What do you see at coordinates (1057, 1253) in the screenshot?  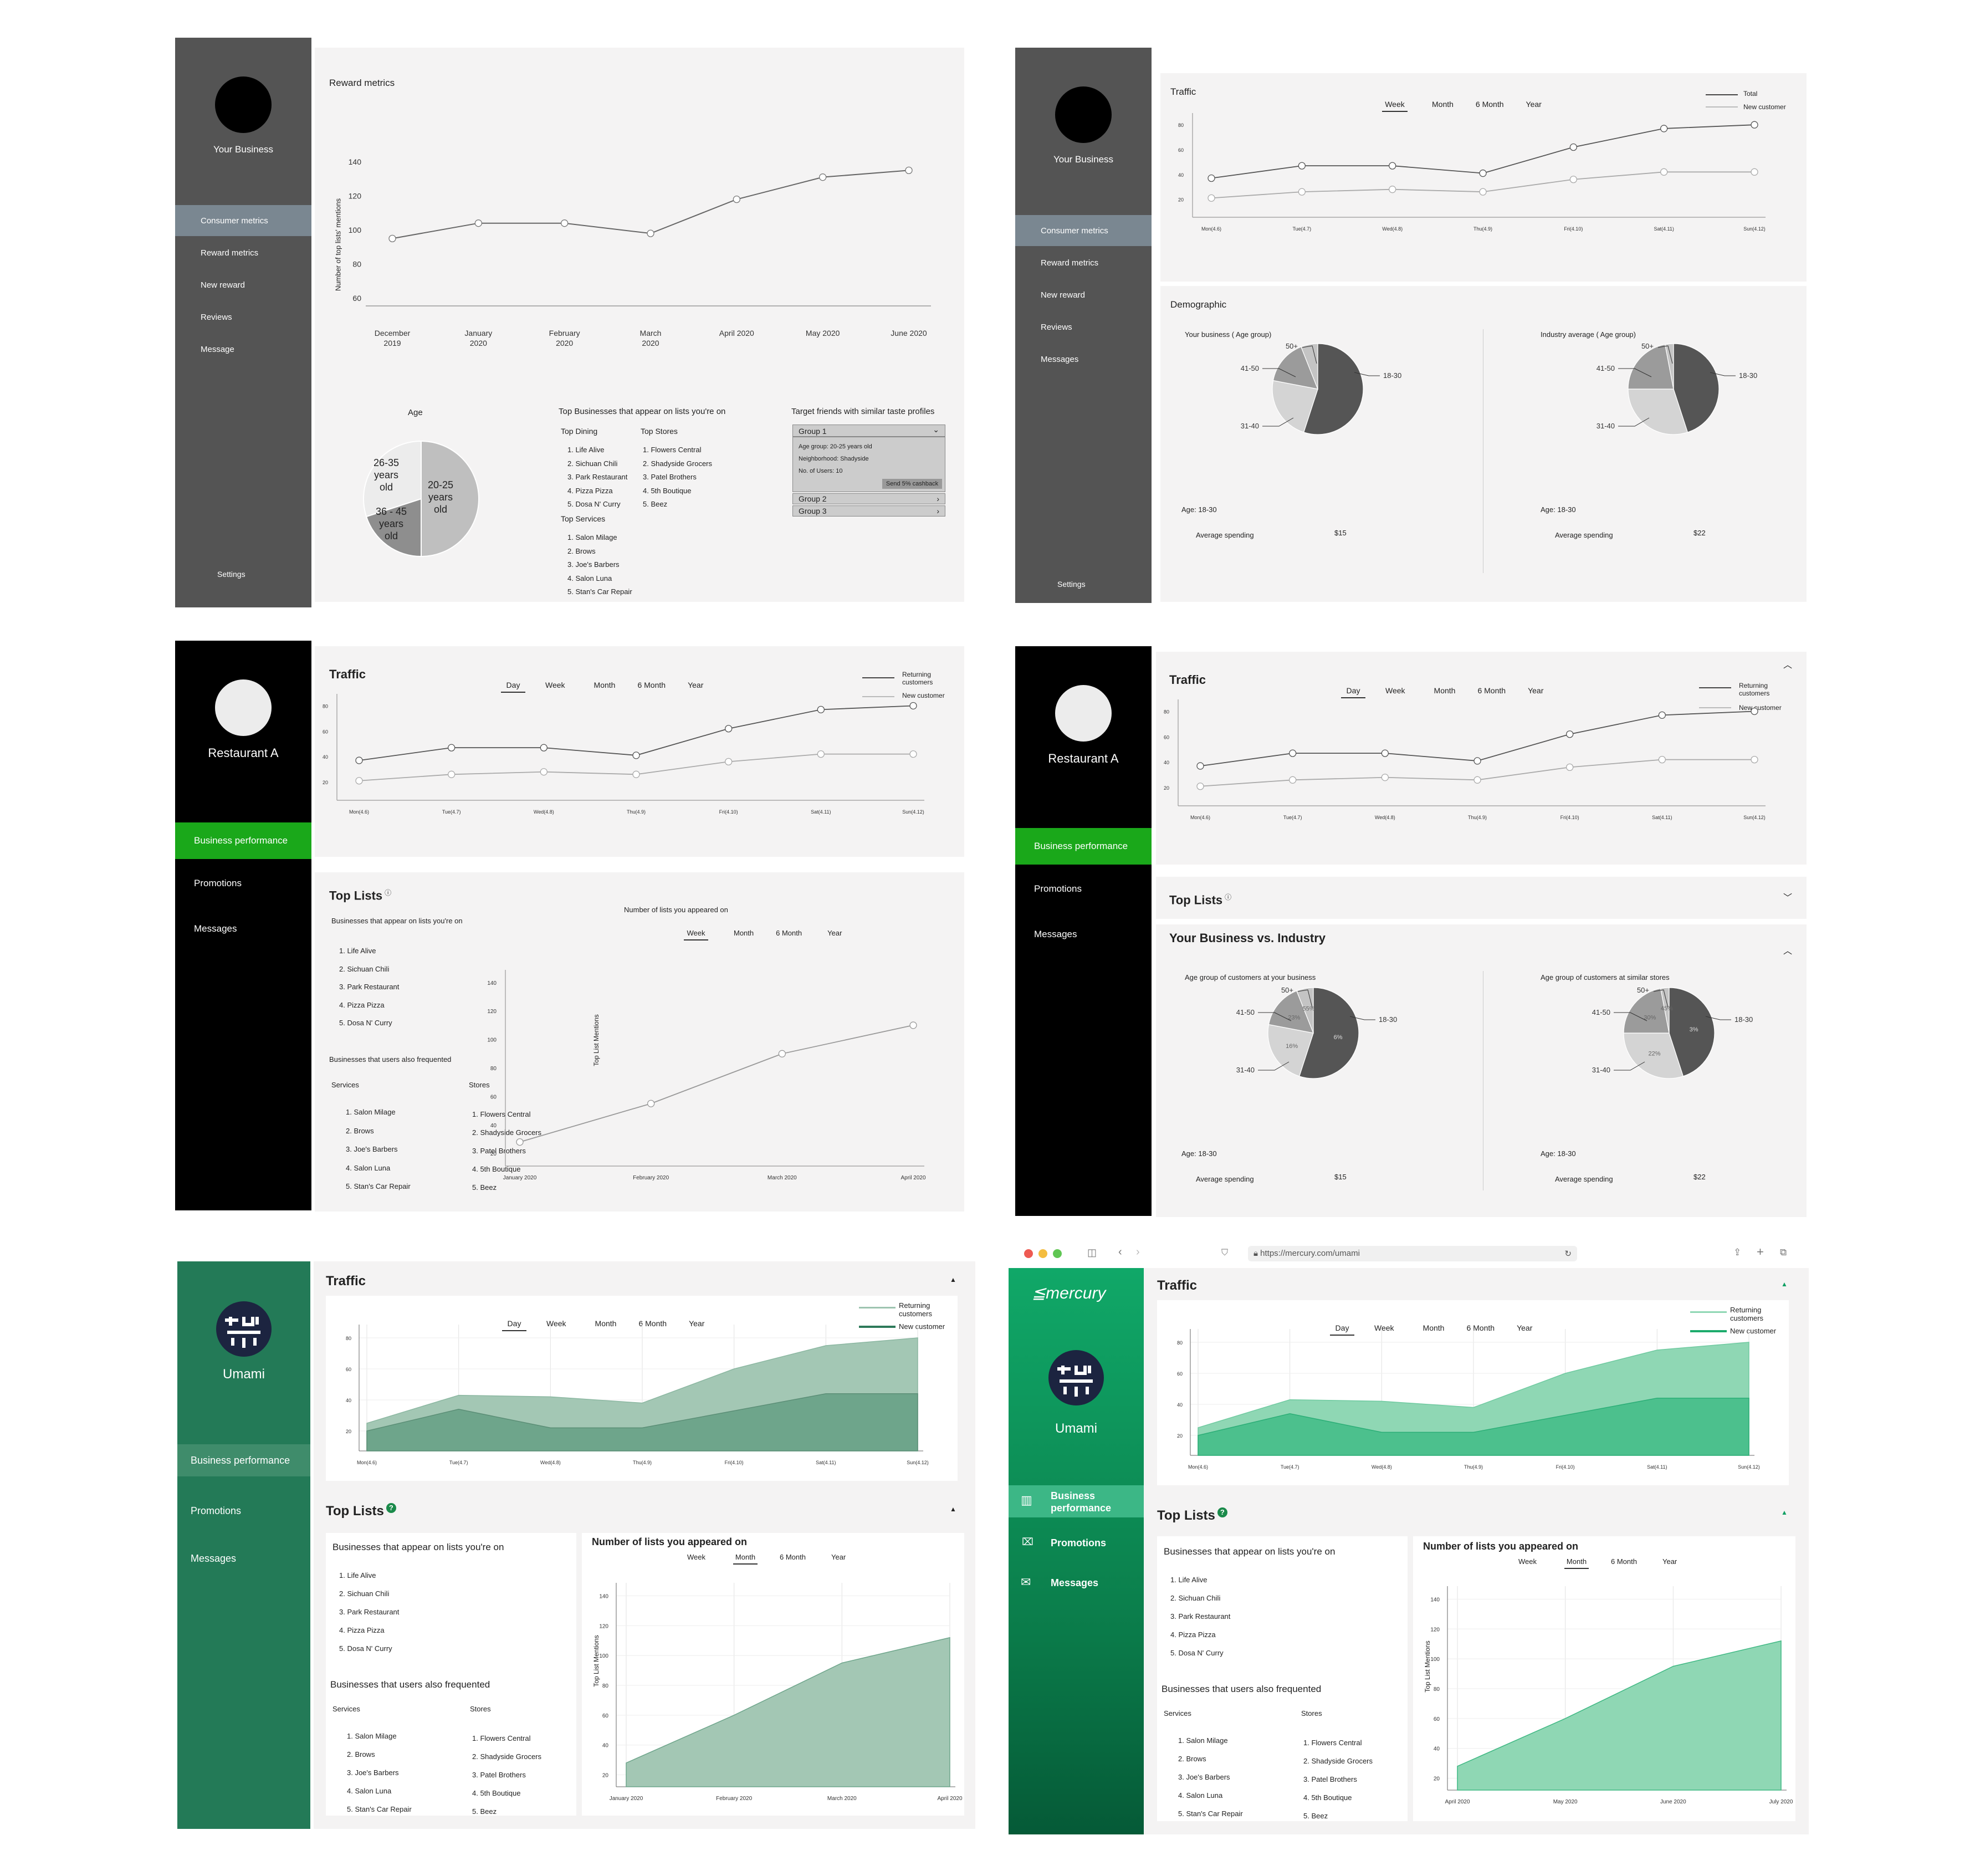 I see `maximize-window-dot` at bounding box center [1057, 1253].